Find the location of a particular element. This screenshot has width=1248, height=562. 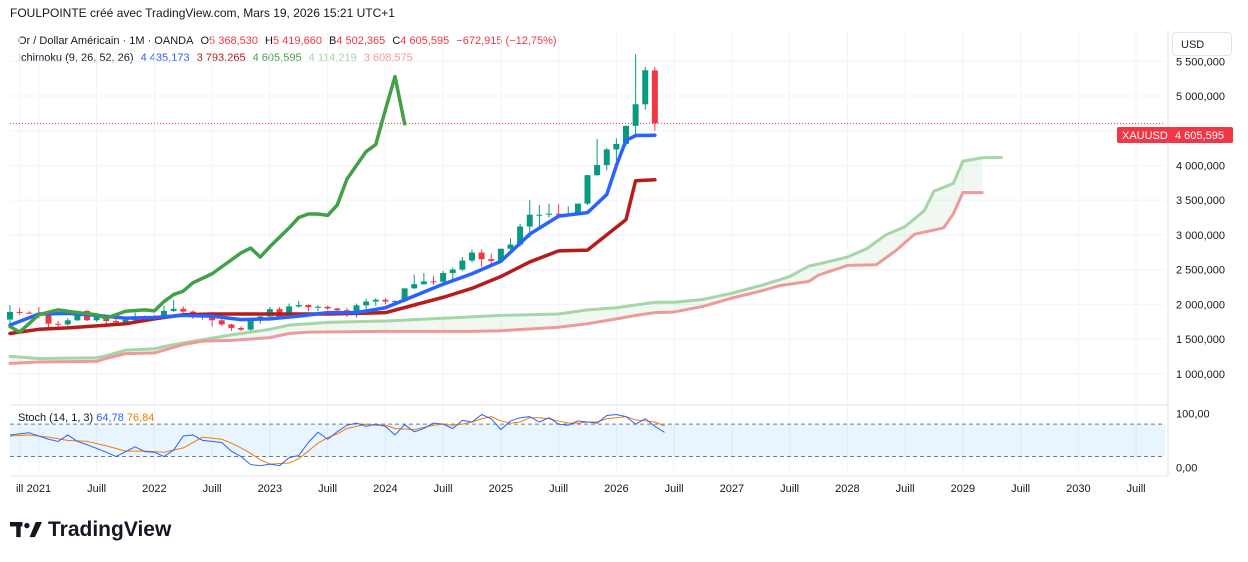

symbol-name: Or / Dollar Américain · 1M · OANDA is located at coordinates (106, 41).